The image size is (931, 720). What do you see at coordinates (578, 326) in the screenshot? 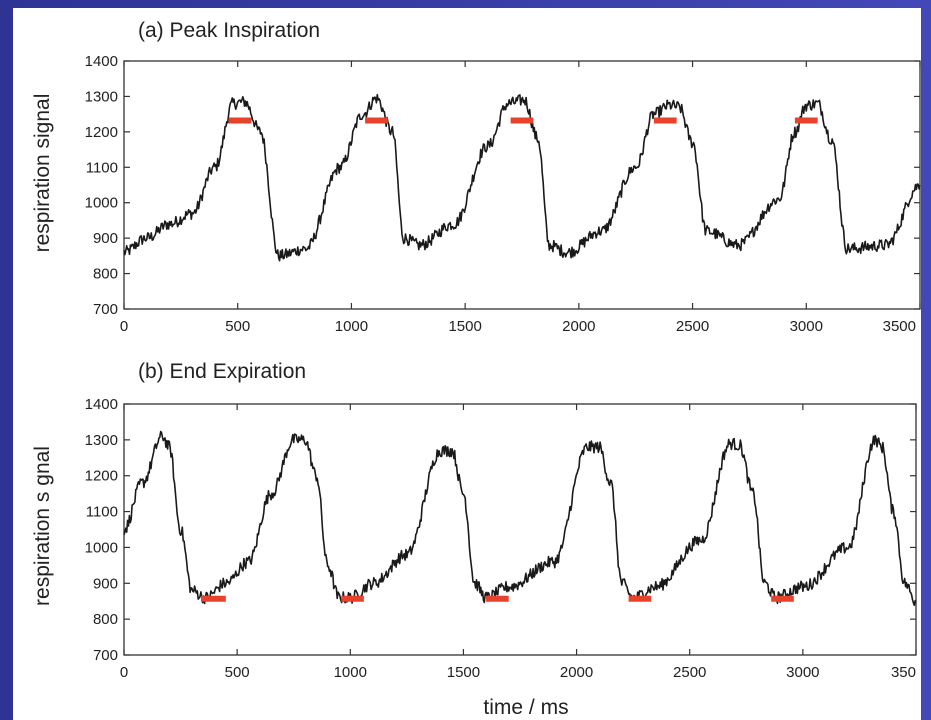
I see `x-tick-label-a: 2000` at bounding box center [578, 326].